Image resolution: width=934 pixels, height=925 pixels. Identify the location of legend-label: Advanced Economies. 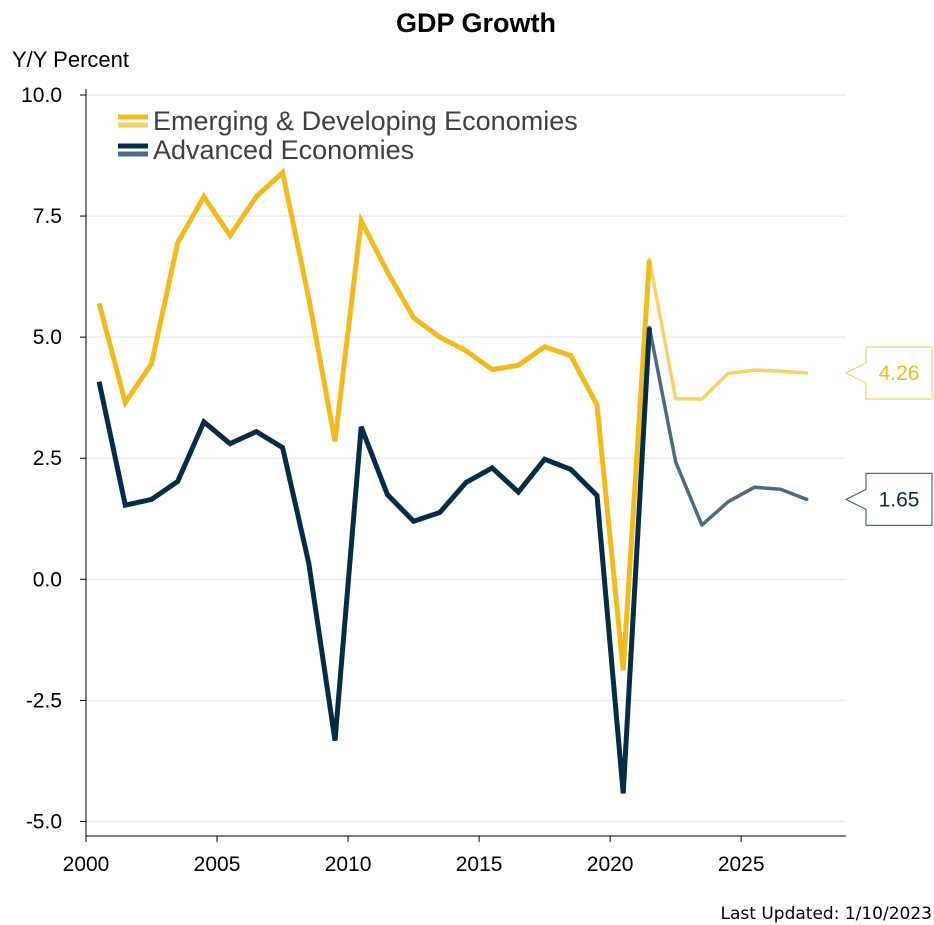
(283, 150).